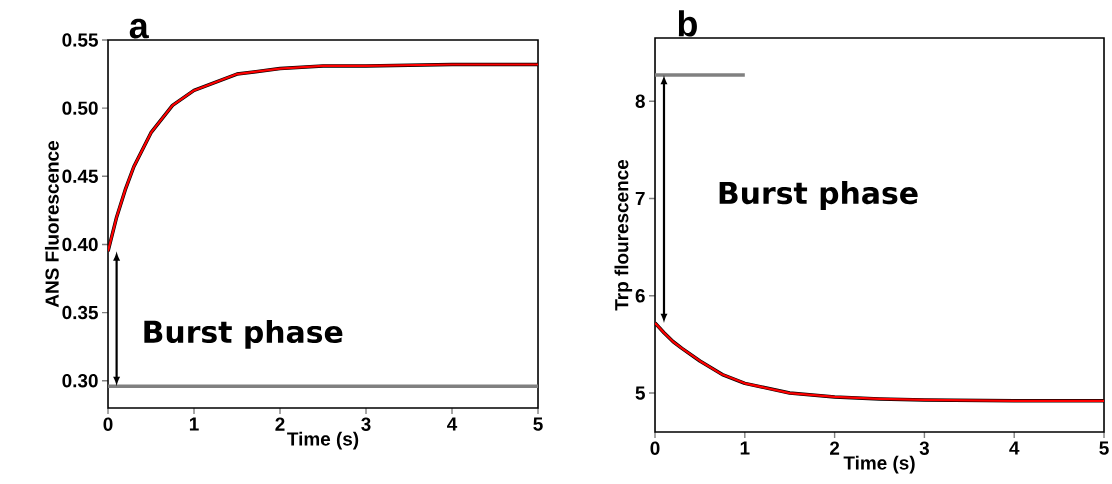 Image resolution: width=1112 pixels, height=484 pixels. What do you see at coordinates (640, 101) in the screenshot?
I see `y-tick-label: 8` at bounding box center [640, 101].